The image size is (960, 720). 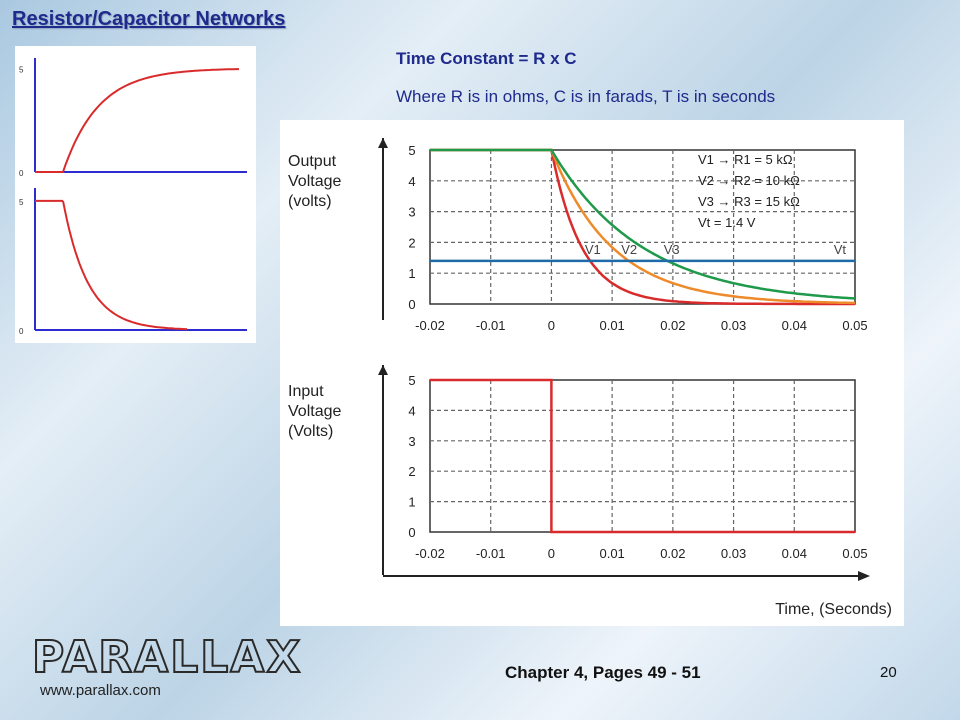 I want to click on legend-entry: Vt = 1.4 V, so click(x=727, y=222).